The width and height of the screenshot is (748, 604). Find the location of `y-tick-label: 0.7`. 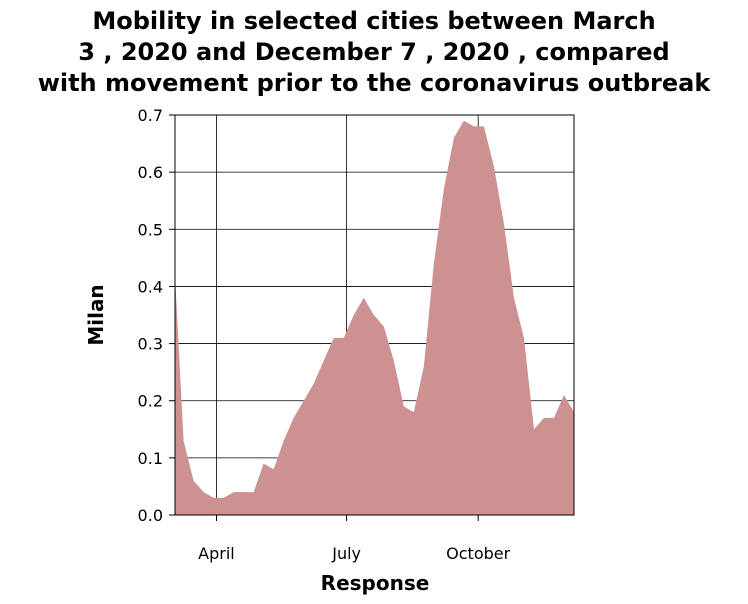

y-tick-label: 0.7 is located at coordinates (150, 115).